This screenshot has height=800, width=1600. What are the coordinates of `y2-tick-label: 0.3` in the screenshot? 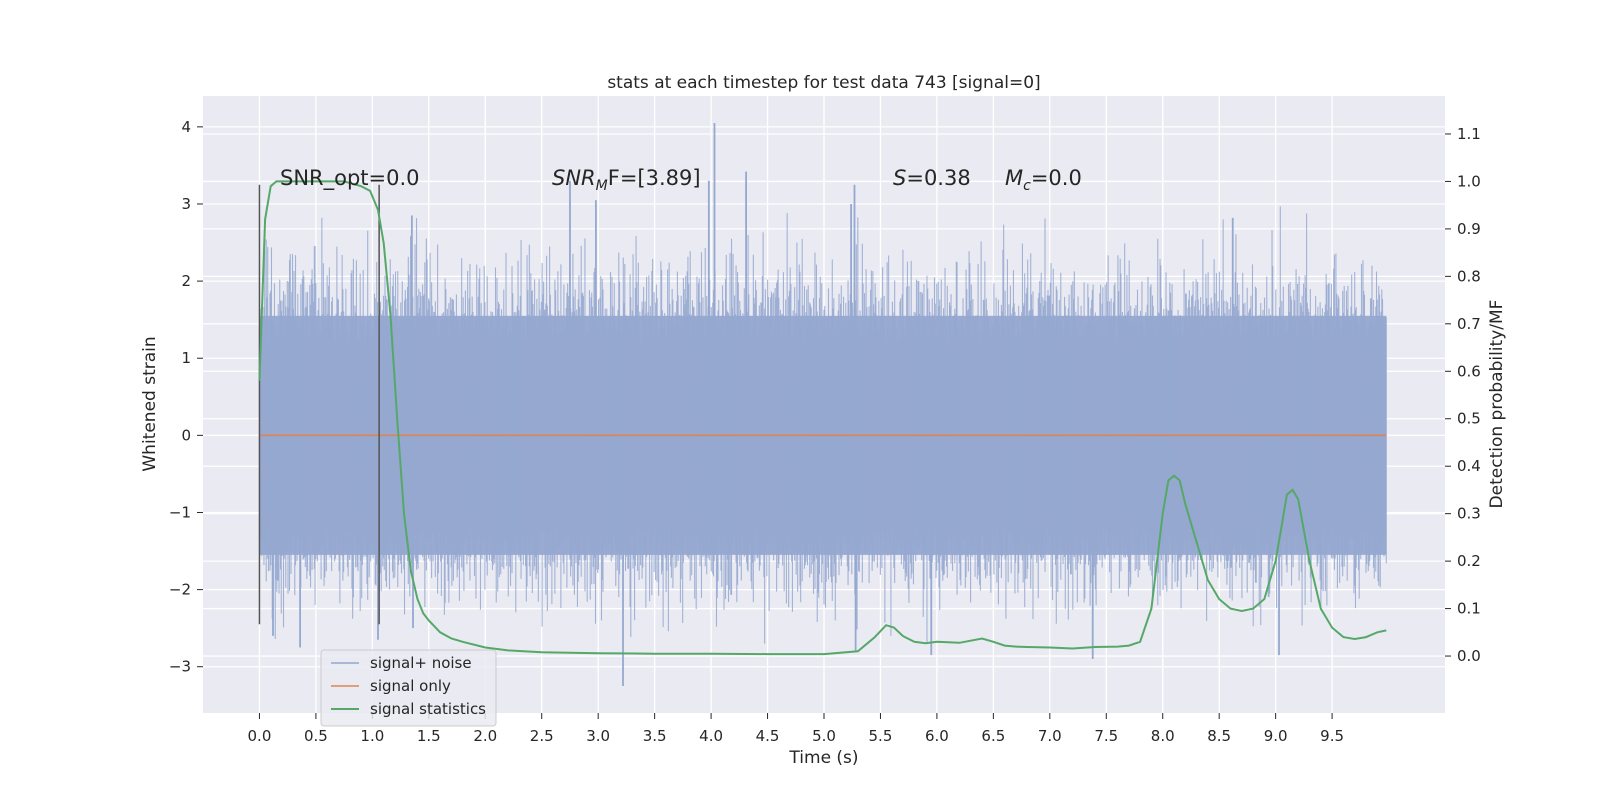 It's located at (1469, 514).